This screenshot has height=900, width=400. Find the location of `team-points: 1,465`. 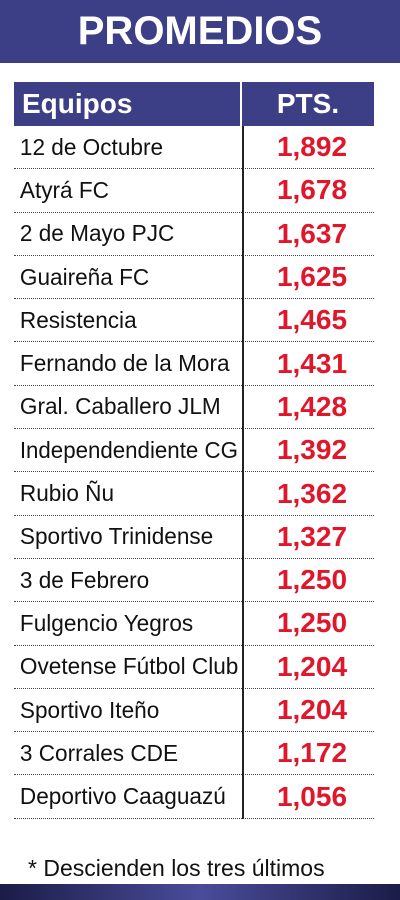

team-points: 1,465 is located at coordinates (312, 320).